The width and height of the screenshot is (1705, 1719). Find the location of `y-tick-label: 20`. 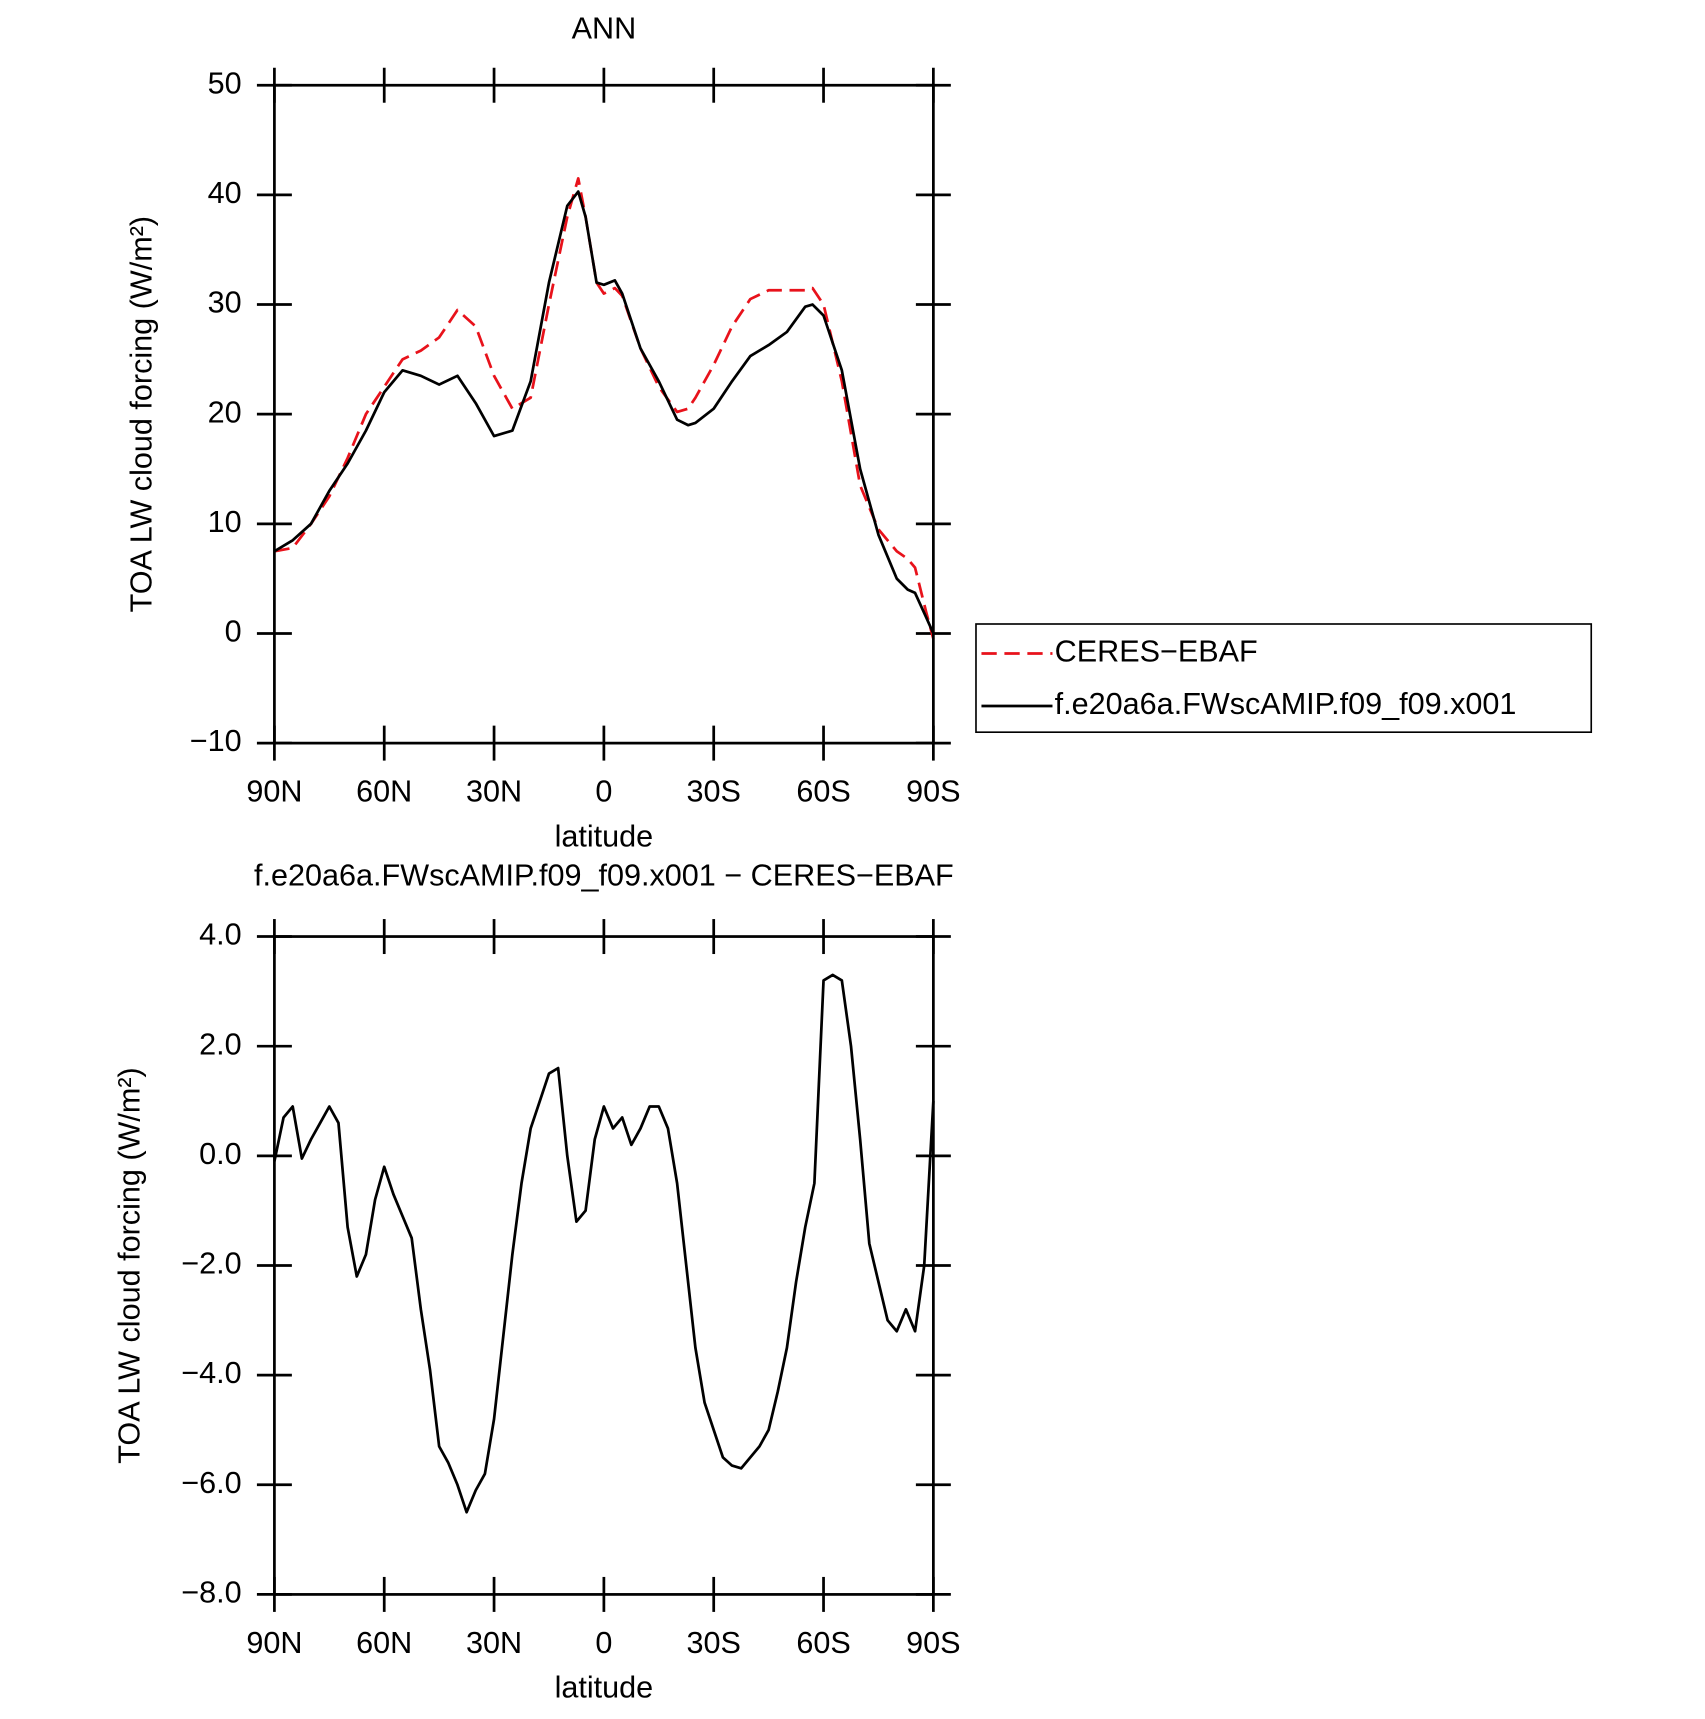

y-tick-label: 20 is located at coordinates (225, 412).